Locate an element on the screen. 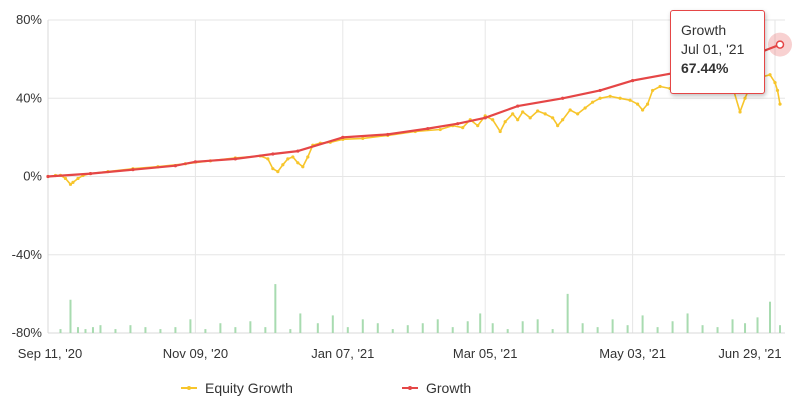  x-tick-label: May 03, '21 is located at coordinates (632, 353).